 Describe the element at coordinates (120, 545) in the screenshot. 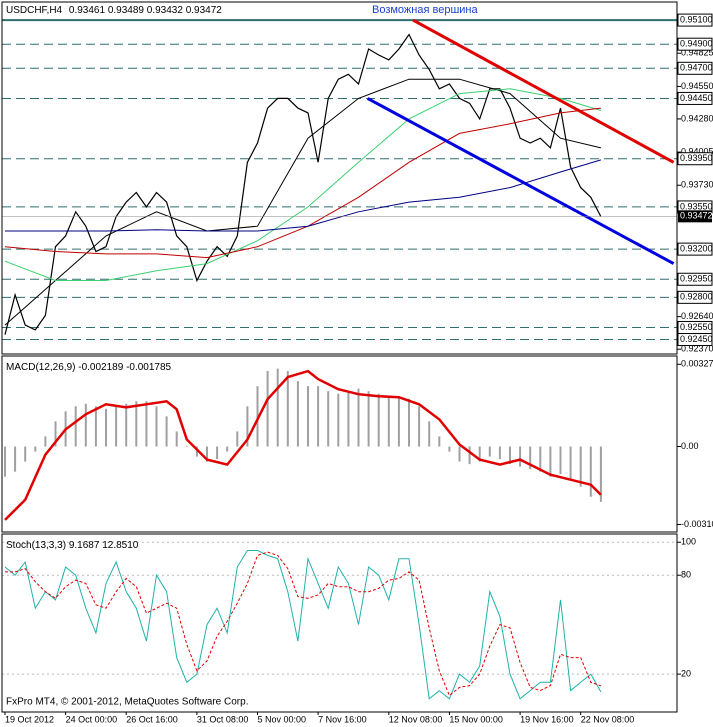

I see `stoch-signal: 12.8510` at that location.